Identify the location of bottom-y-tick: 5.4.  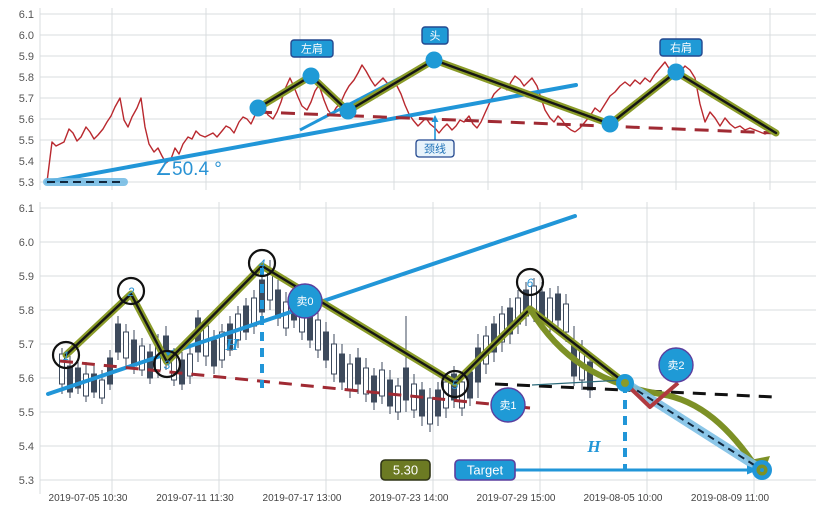
(26, 447).